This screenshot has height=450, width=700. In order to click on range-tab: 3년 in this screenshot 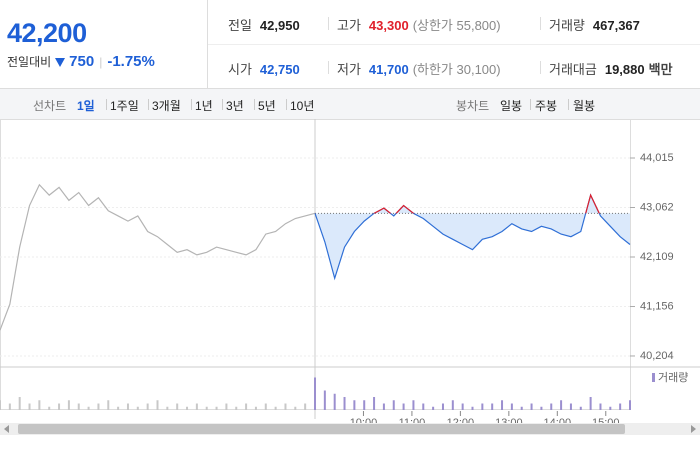, I will do `click(235, 106)`.